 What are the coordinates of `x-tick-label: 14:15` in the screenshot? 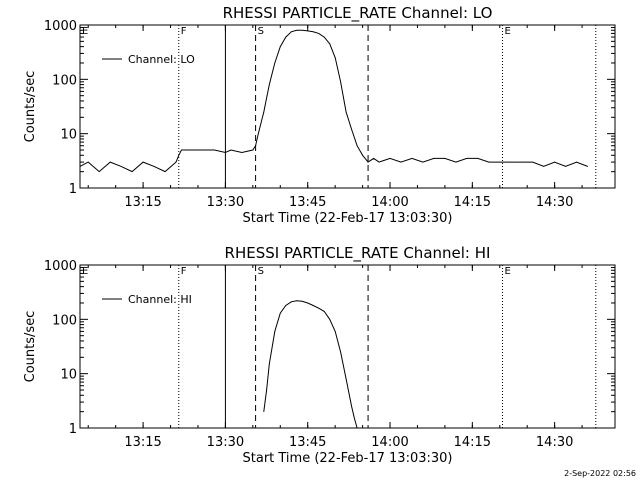 It's located at (472, 202).